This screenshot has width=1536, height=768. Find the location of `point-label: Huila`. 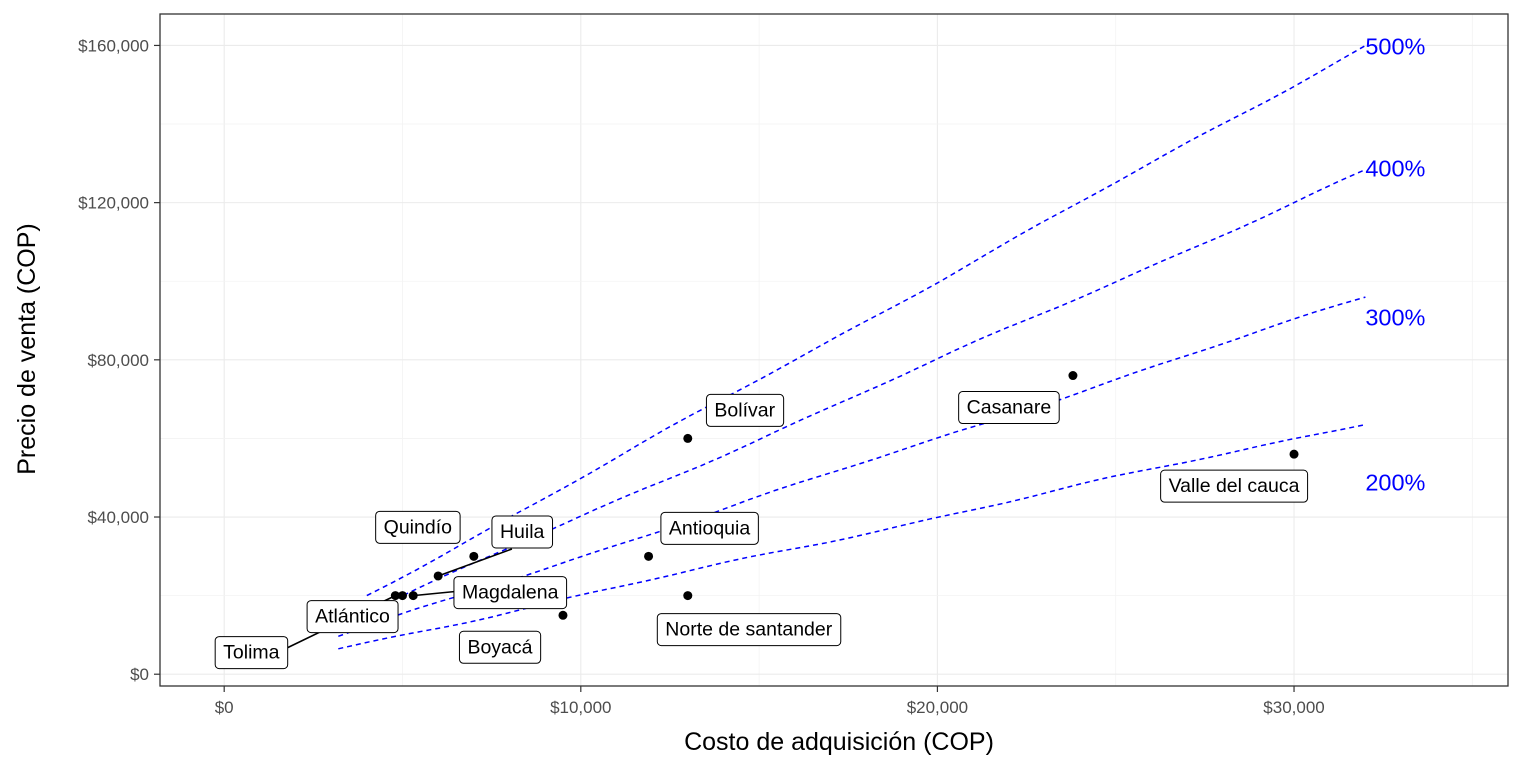

point-label: Huila is located at coordinates (522, 532).